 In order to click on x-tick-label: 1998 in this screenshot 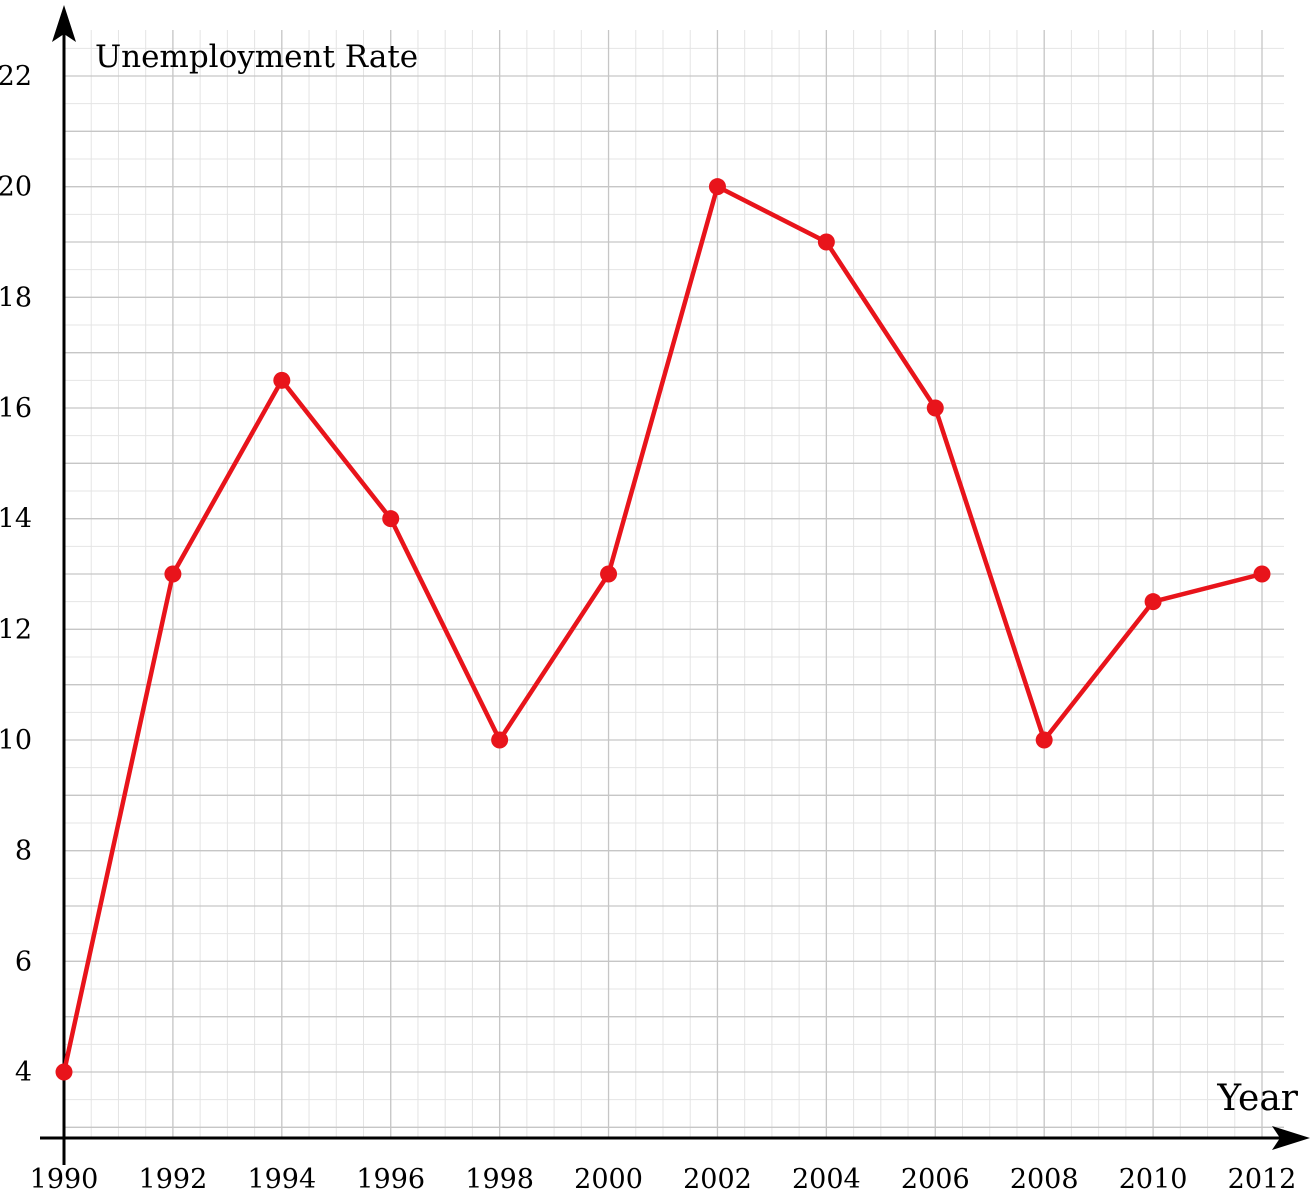, I will do `click(499, 1179)`.